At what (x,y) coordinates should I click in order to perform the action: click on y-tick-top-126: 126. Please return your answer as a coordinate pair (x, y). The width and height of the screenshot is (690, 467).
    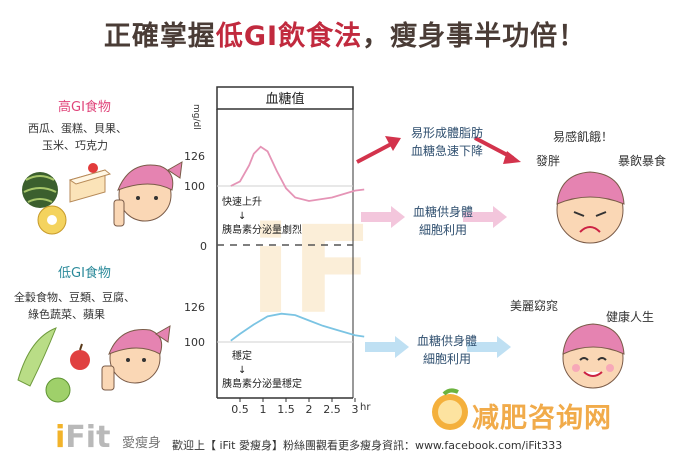
    Looking at the image, I should click on (194, 156).